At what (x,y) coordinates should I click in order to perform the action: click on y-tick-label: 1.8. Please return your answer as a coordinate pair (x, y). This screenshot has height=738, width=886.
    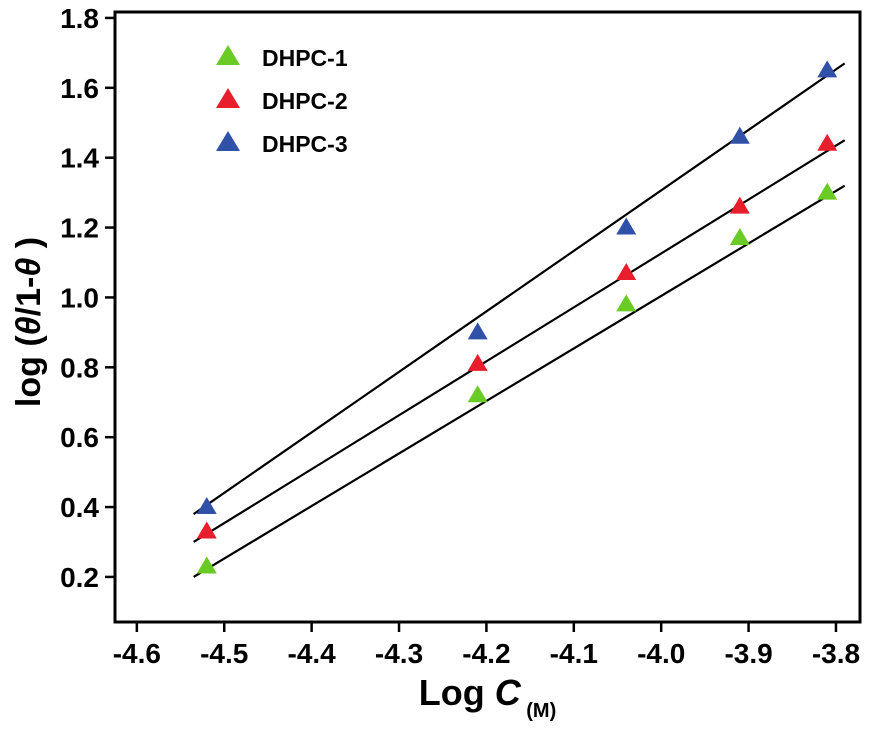
    Looking at the image, I should click on (79, 18).